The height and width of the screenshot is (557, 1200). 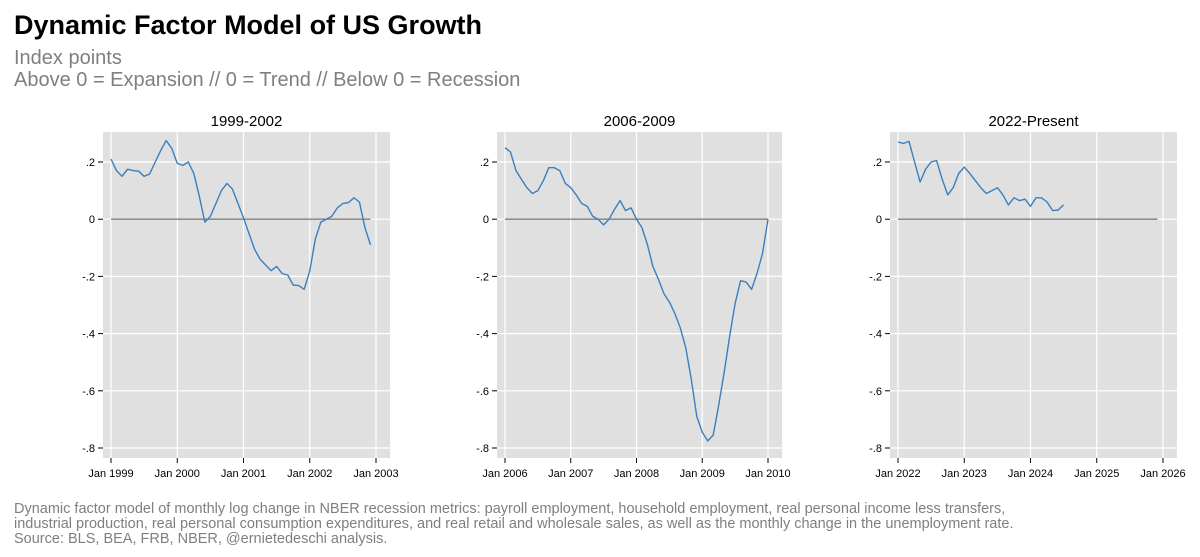 What do you see at coordinates (767, 474) in the screenshot?
I see `x-tick-label: Jan 2010` at bounding box center [767, 474].